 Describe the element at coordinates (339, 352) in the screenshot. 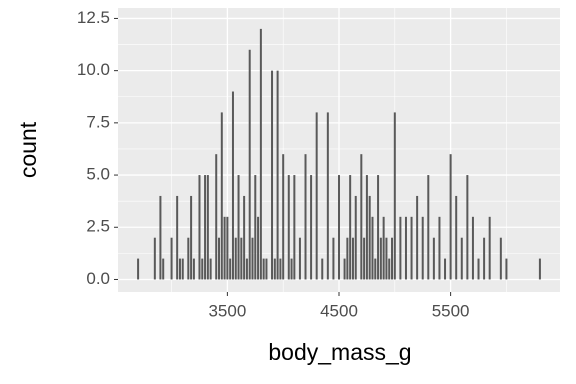

I see `x-axis-title: body_mass_g` at that location.